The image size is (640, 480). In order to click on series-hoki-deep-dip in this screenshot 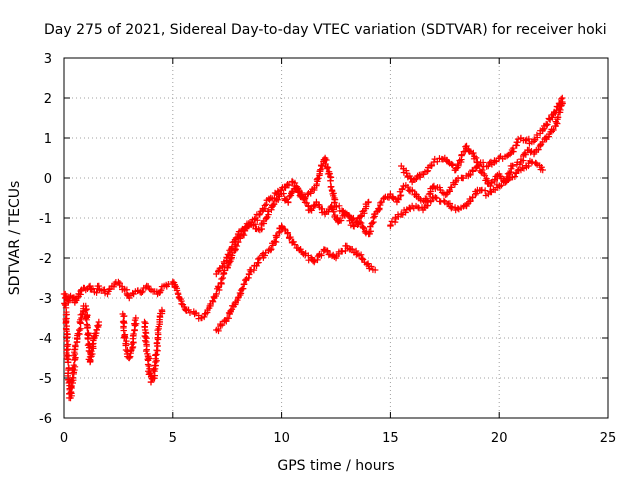, I will do `click(153, 346)`.